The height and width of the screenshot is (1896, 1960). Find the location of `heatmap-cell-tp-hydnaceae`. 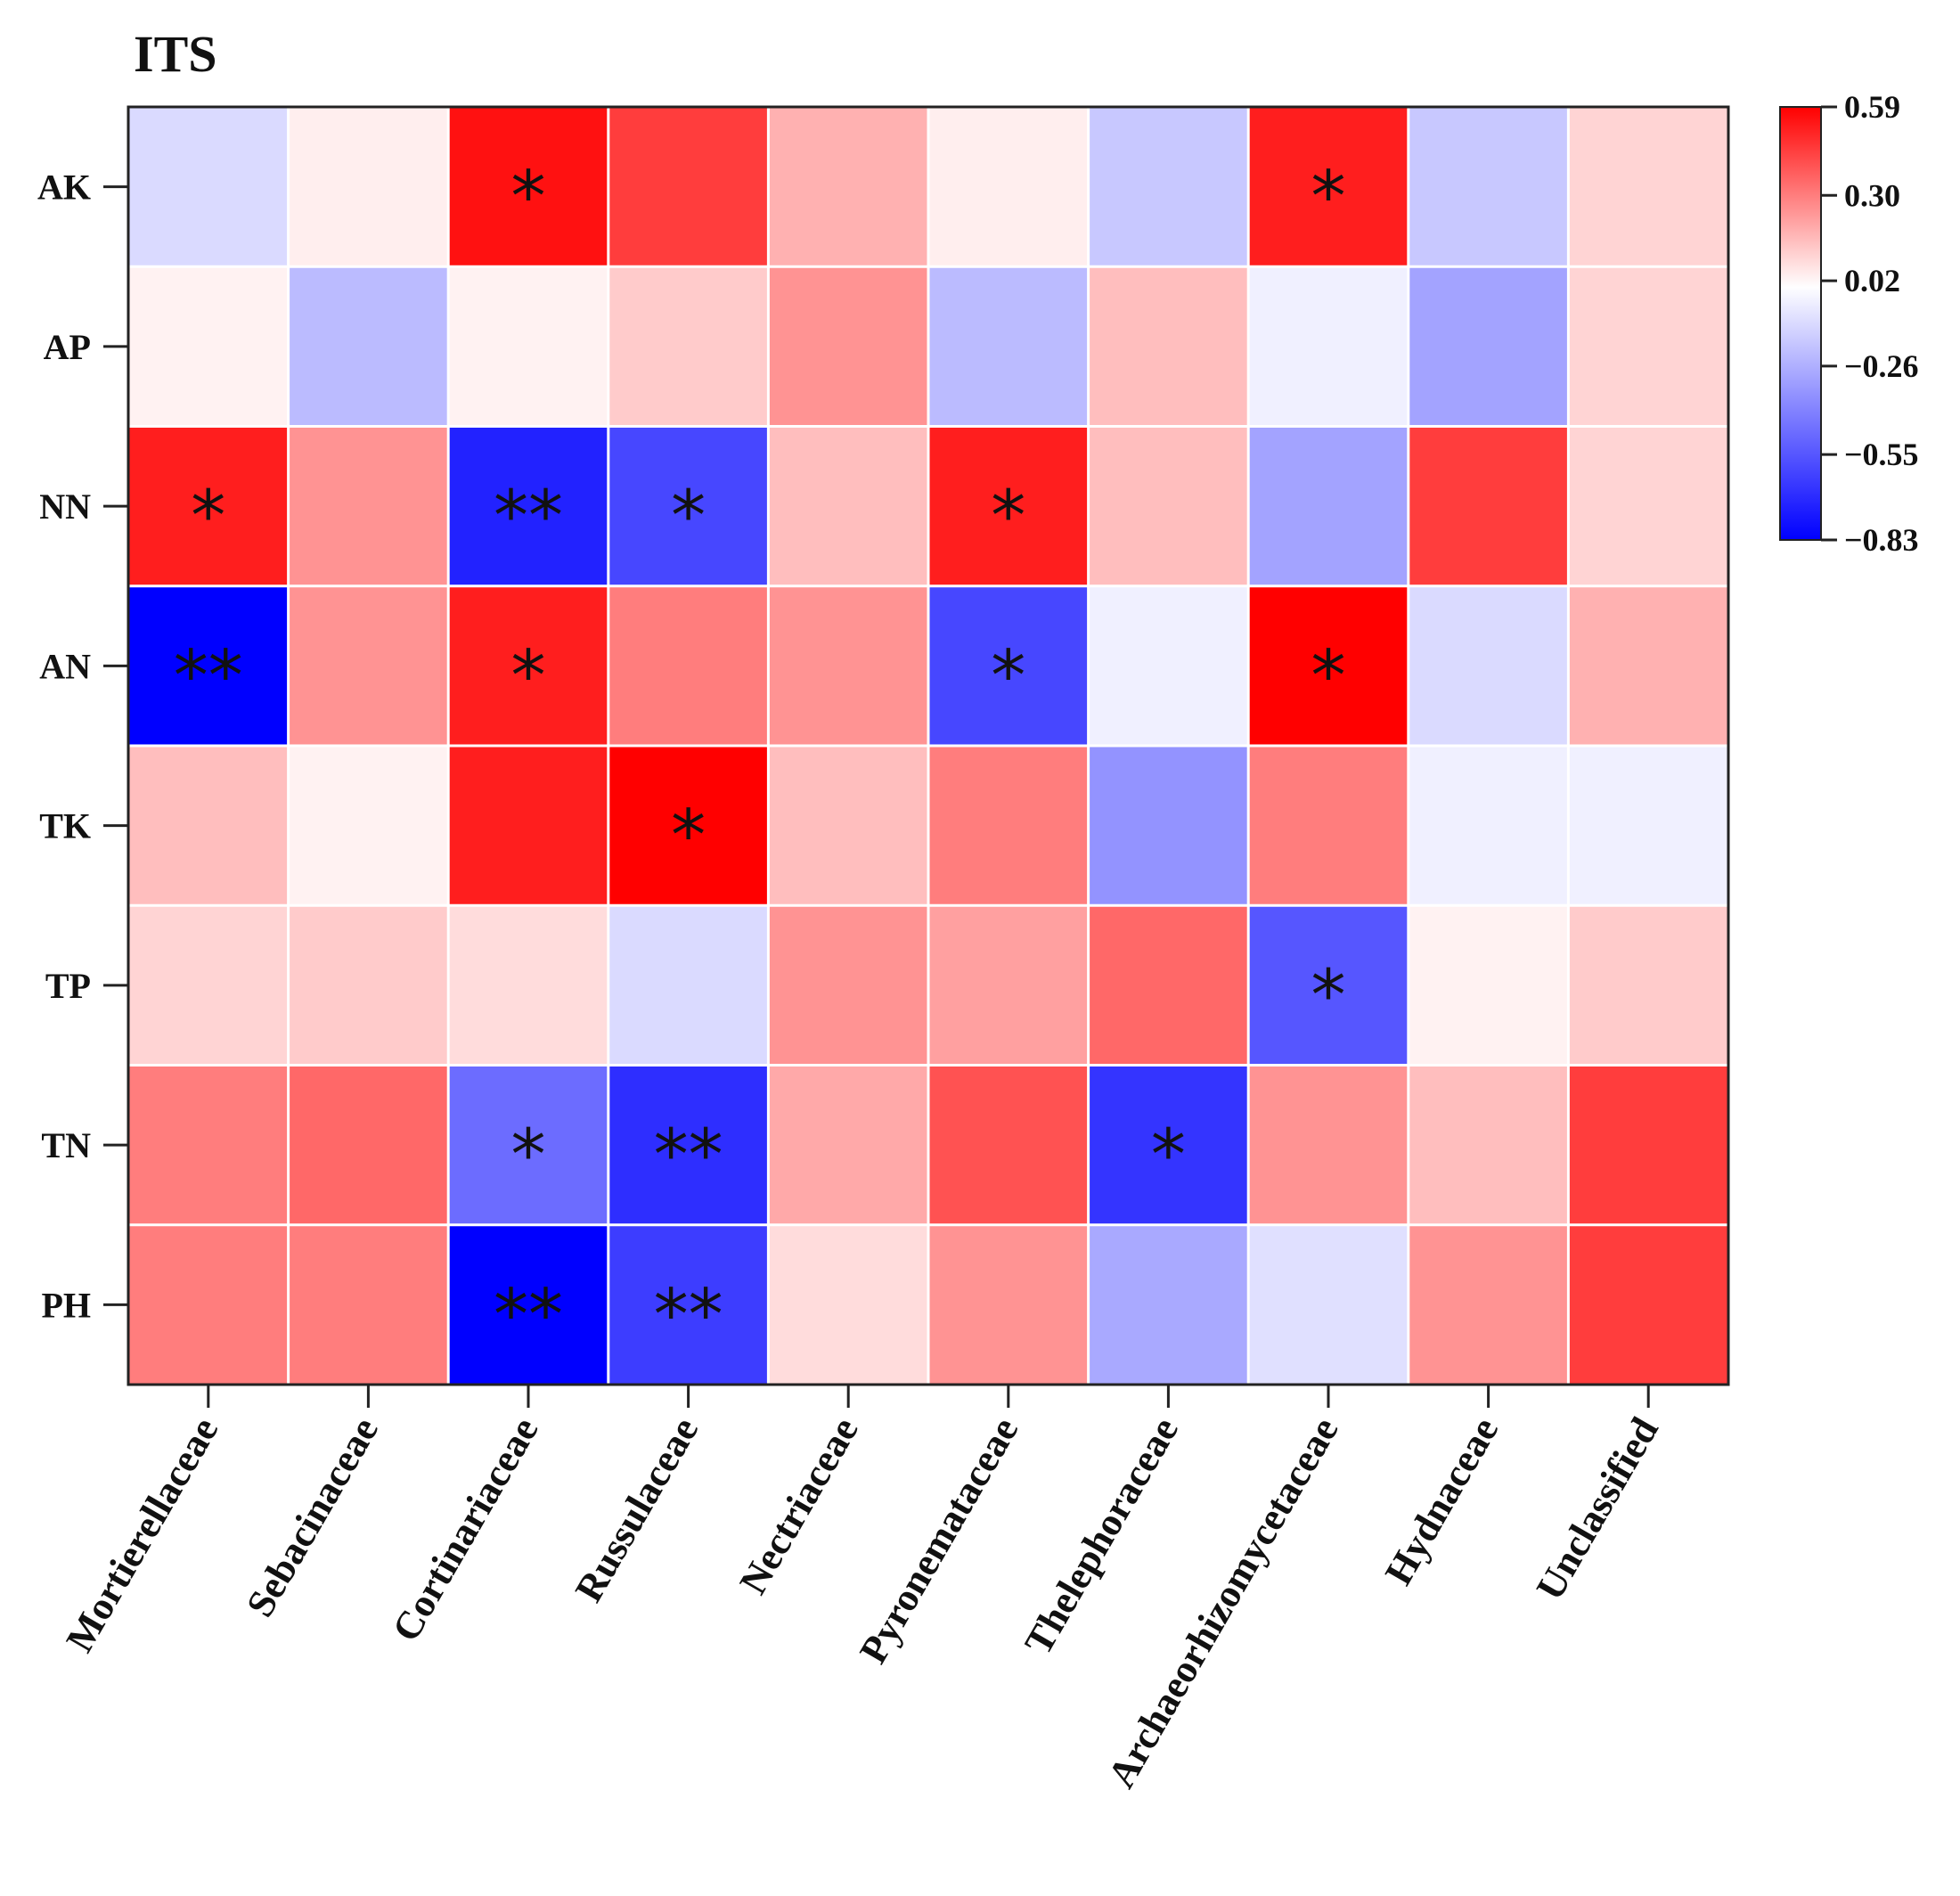

heatmap-cell-tp-hydnaceae is located at coordinates (1488, 985).